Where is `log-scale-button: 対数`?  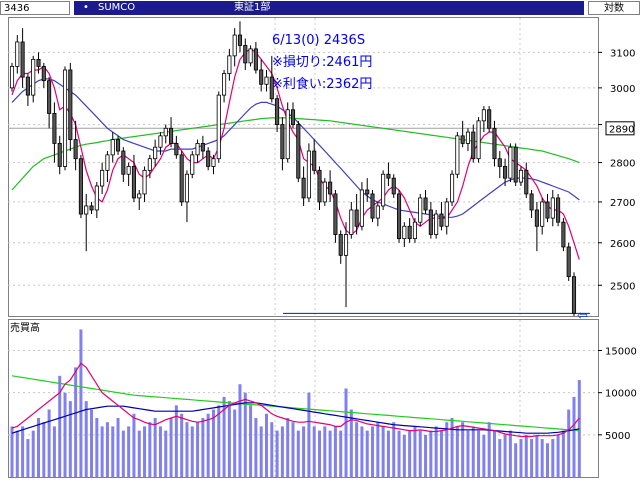 log-scale-button: 対数 is located at coordinates (614, 8).